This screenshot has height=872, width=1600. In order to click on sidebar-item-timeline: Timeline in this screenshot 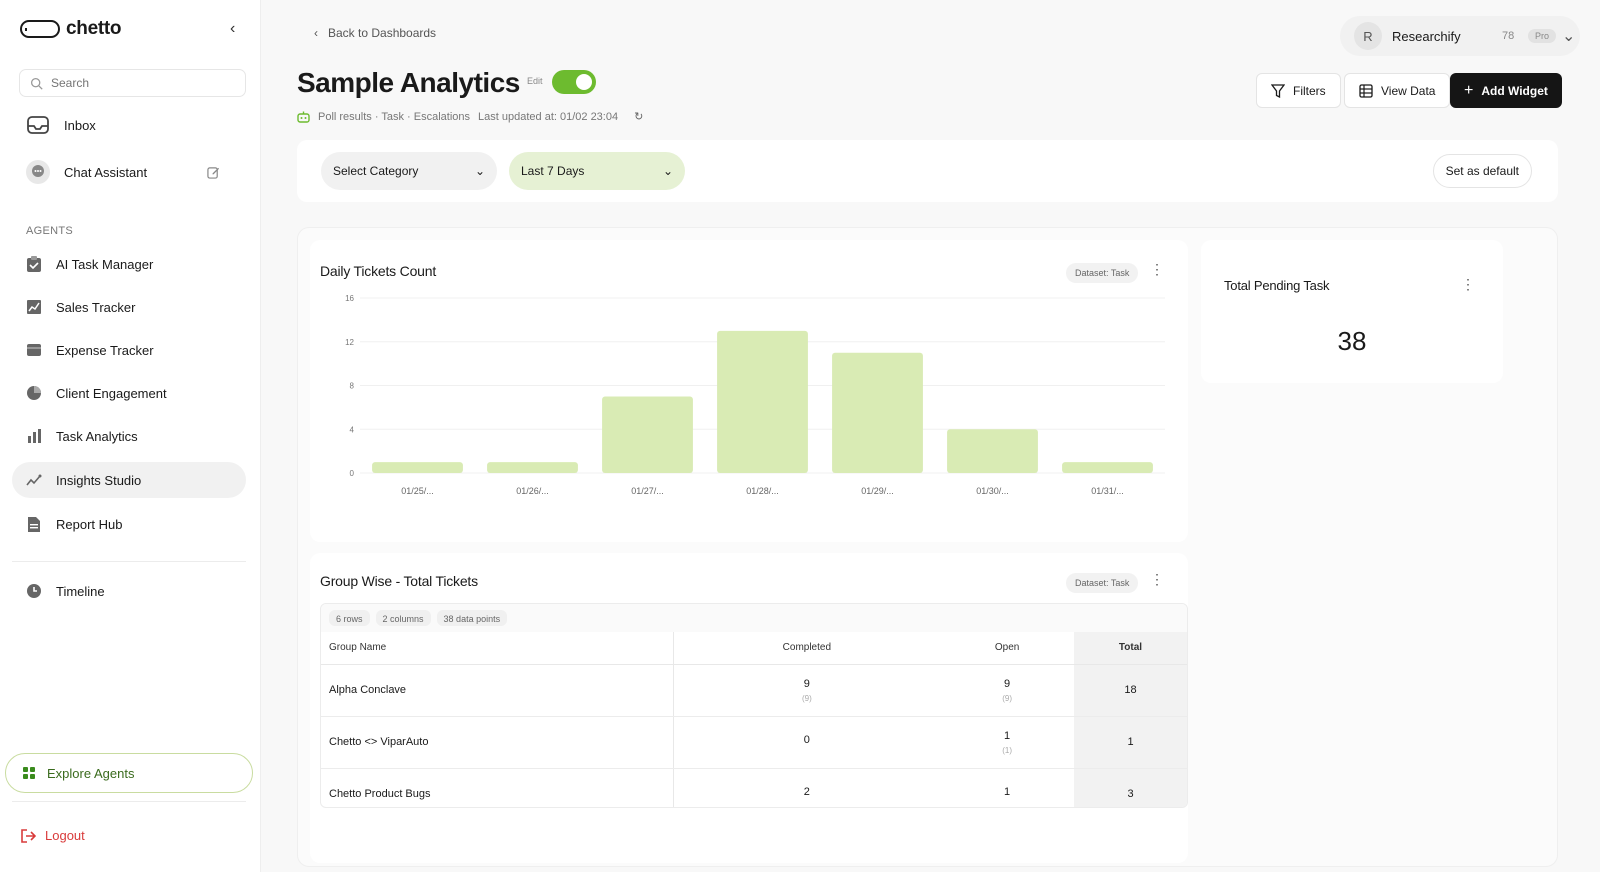, I will do `click(129, 591)`.